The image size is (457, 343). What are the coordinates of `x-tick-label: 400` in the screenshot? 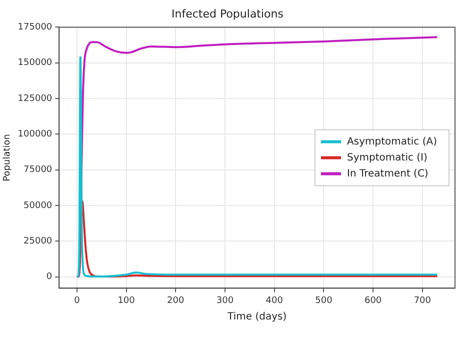 It's located at (275, 301).